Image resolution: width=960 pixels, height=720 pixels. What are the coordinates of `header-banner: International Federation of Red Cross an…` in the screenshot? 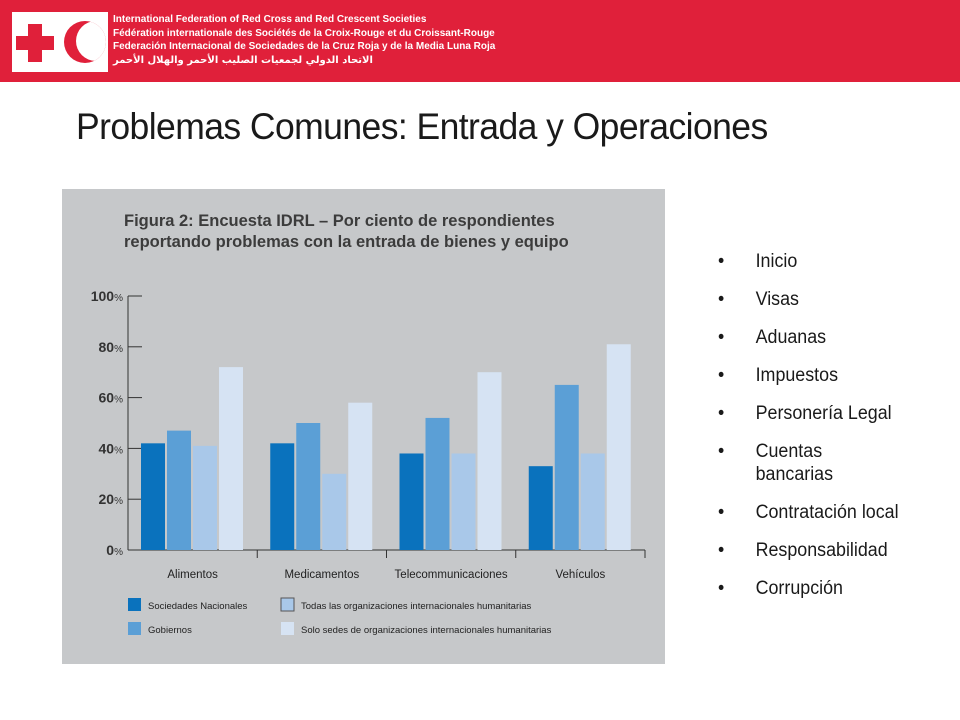 It's located at (480, 41).